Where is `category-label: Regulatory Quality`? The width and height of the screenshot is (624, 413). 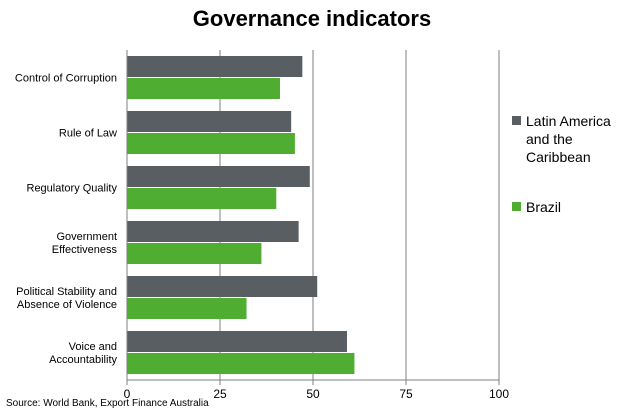
category-label: Regulatory Quality is located at coordinates (72, 189).